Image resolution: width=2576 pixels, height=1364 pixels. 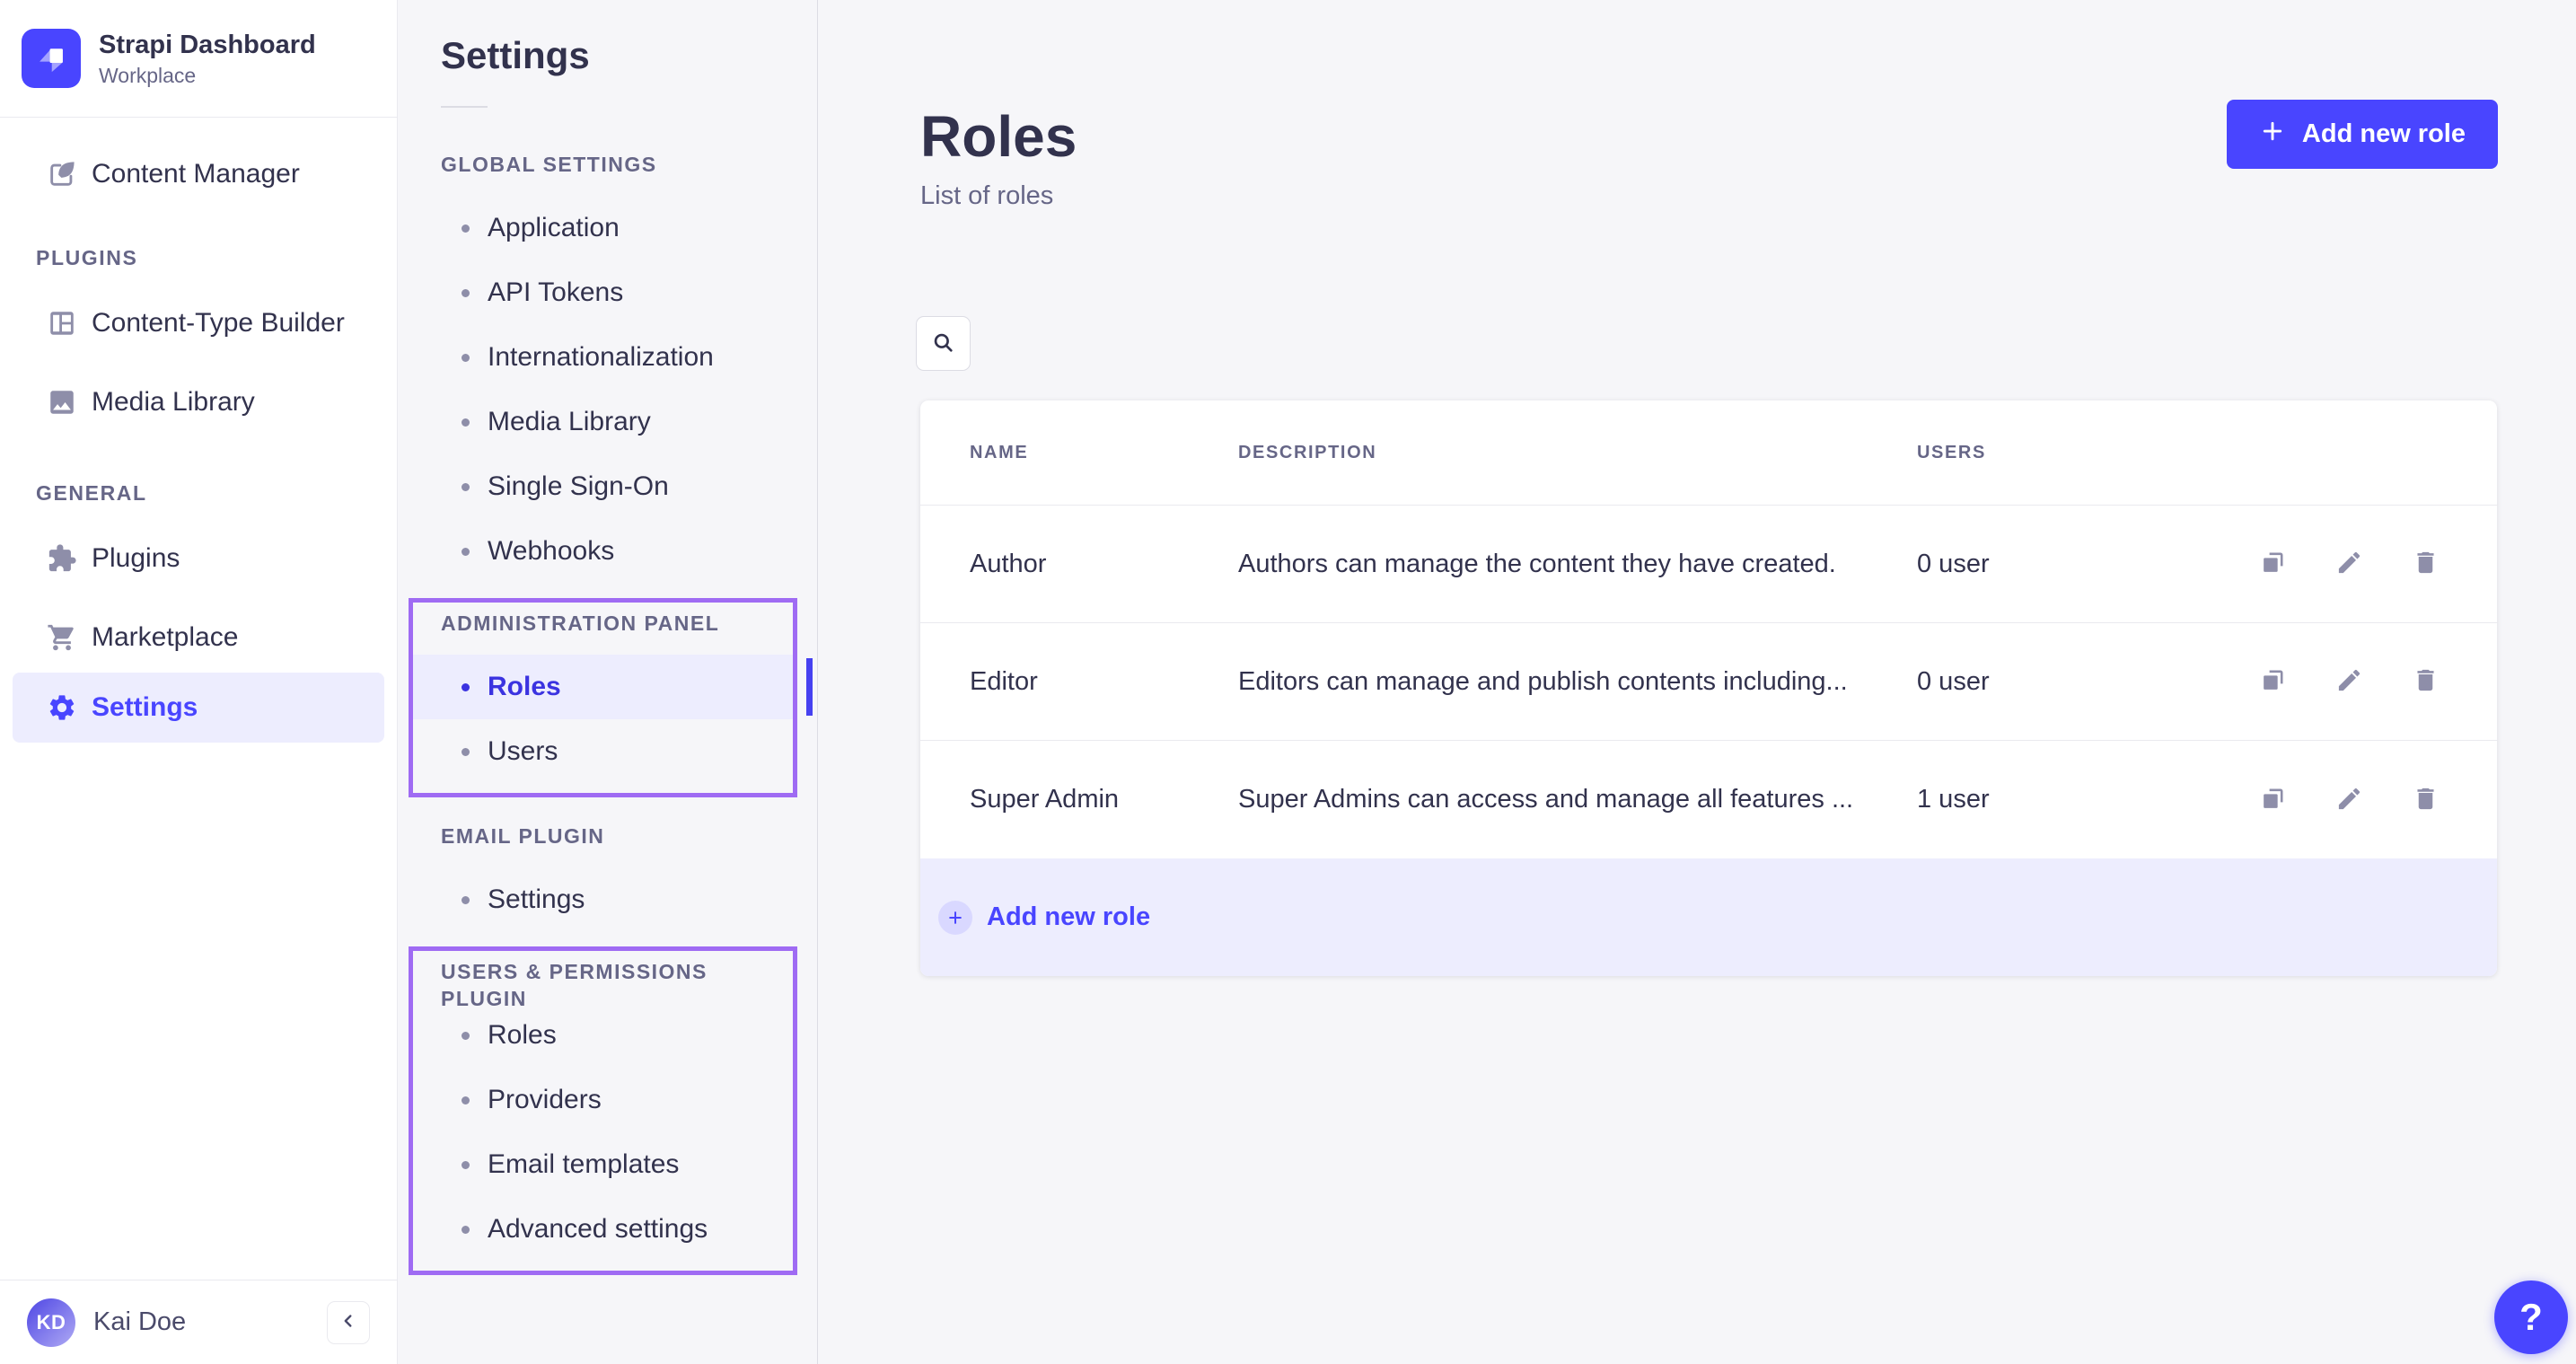 What do you see at coordinates (987, 195) in the screenshot?
I see `page-subtitle: List of roles` at bounding box center [987, 195].